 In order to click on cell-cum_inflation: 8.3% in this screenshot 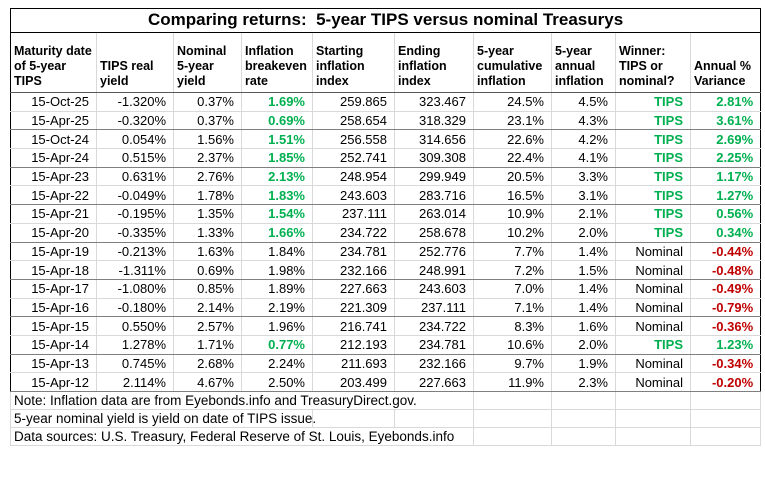, I will do `click(512, 326)`.